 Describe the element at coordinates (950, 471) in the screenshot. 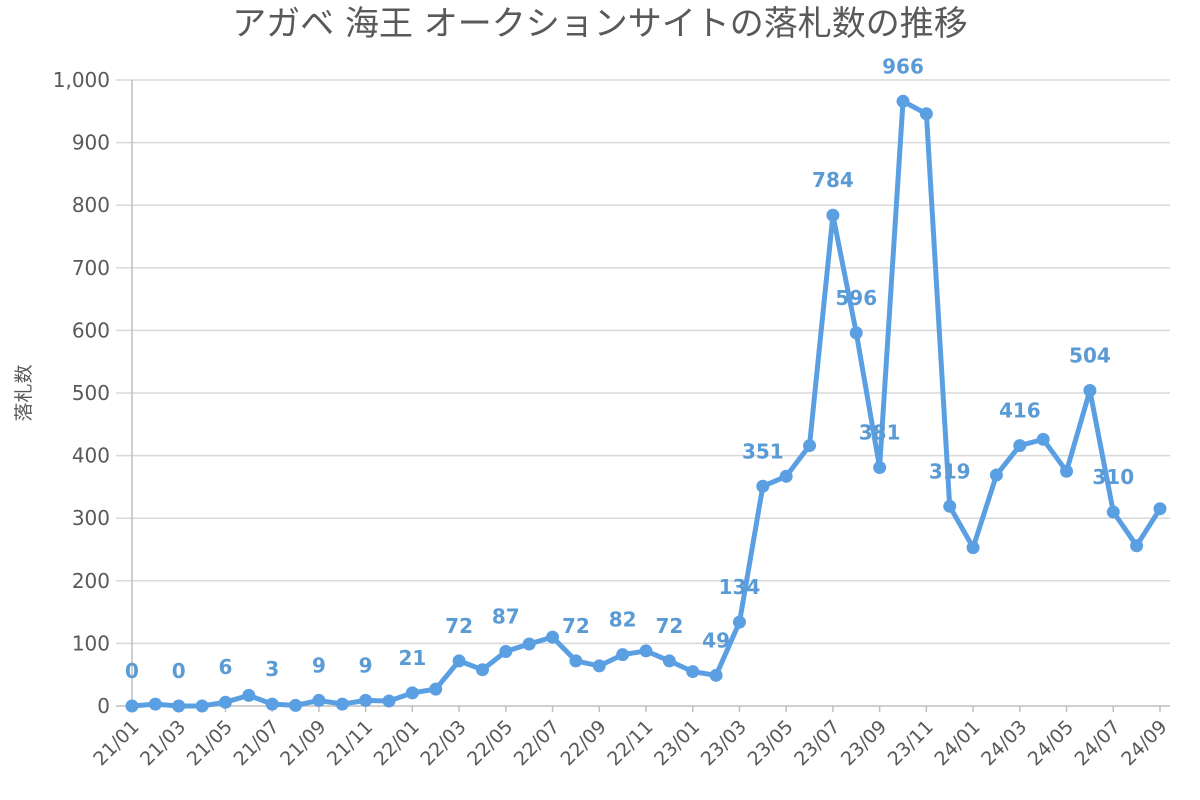

I see `data-label: 319` at that location.